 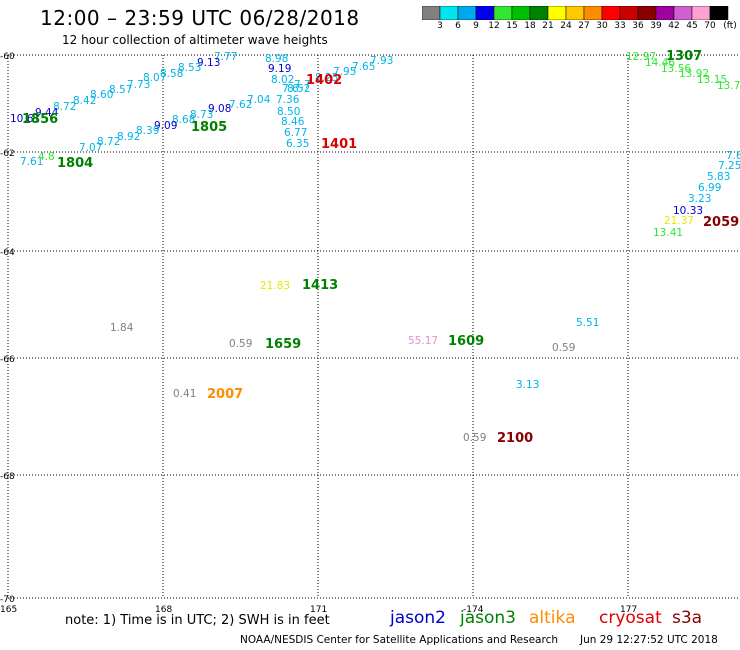 What do you see at coordinates (473, 610) in the screenshot?
I see `longitude-label: -174` at bounding box center [473, 610].